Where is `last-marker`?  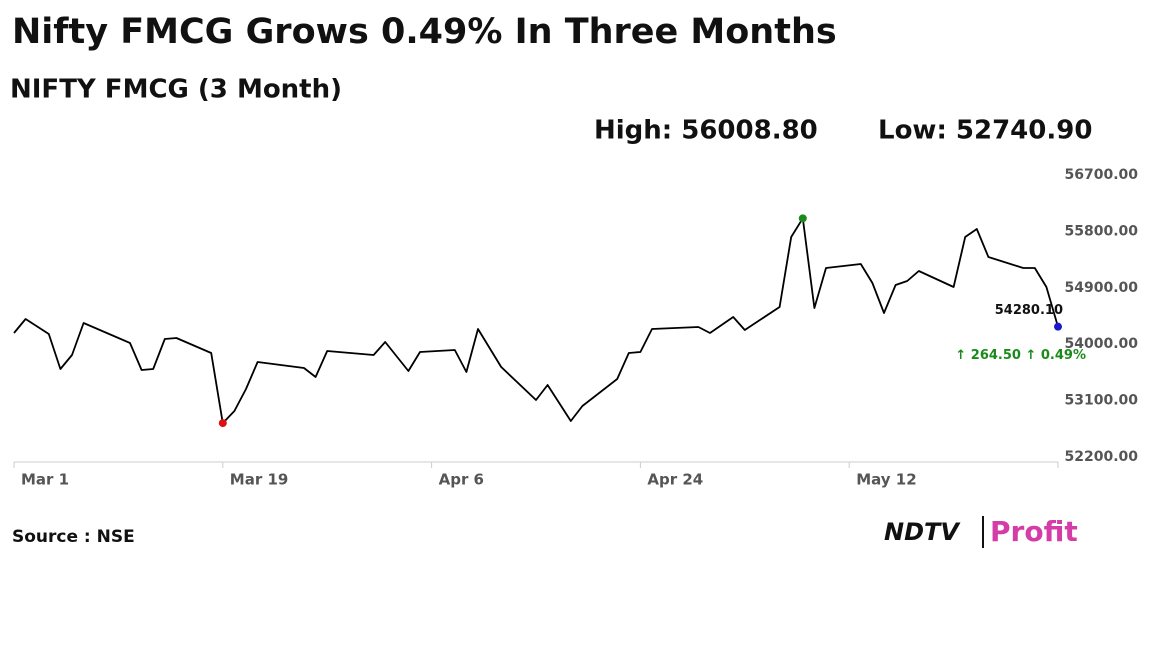
last-marker is located at coordinates (1058, 326).